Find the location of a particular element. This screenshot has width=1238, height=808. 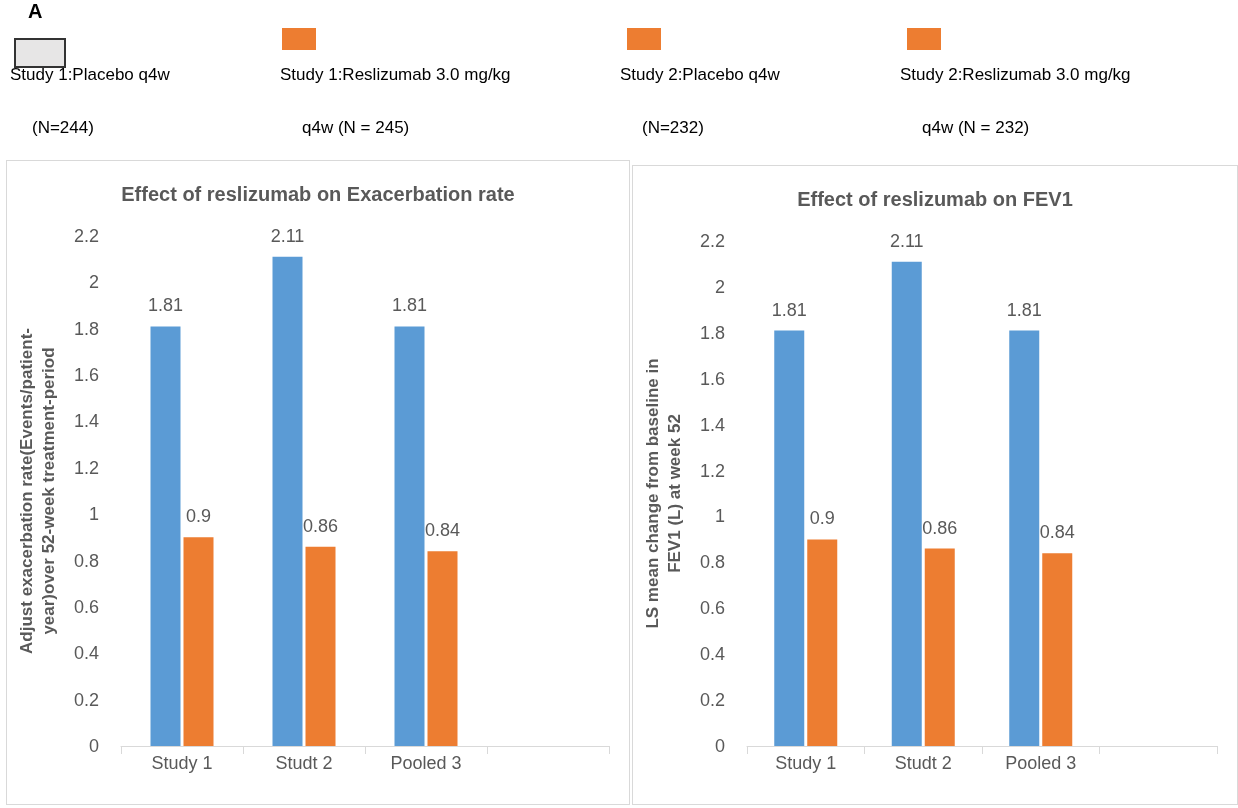

text: Study 2:Placebo q4w (N=232) is located at coordinates (700, 101).